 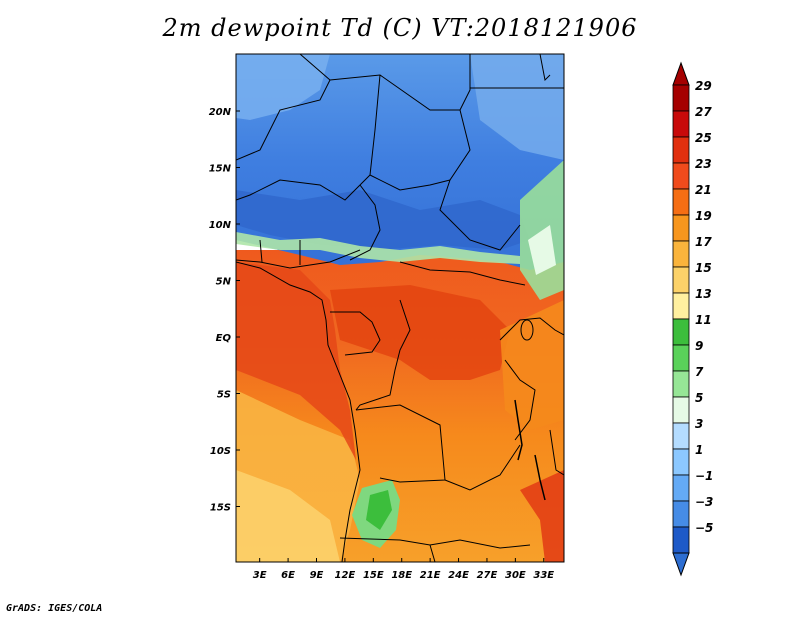 I want to click on angola-green-core, so click(x=379, y=510).